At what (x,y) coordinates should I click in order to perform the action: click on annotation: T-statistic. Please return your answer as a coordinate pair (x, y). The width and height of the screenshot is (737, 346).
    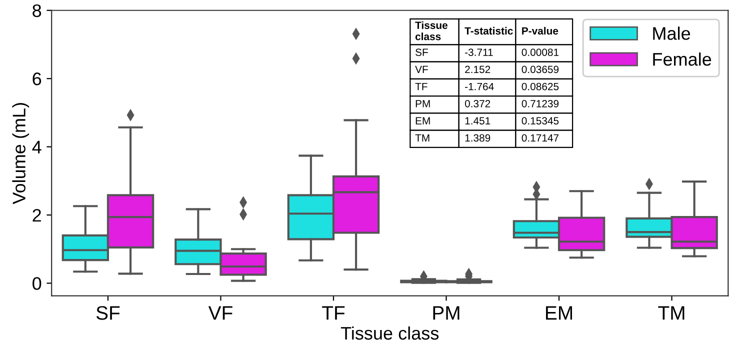
    Looking at the image, I should click on (488, 30).